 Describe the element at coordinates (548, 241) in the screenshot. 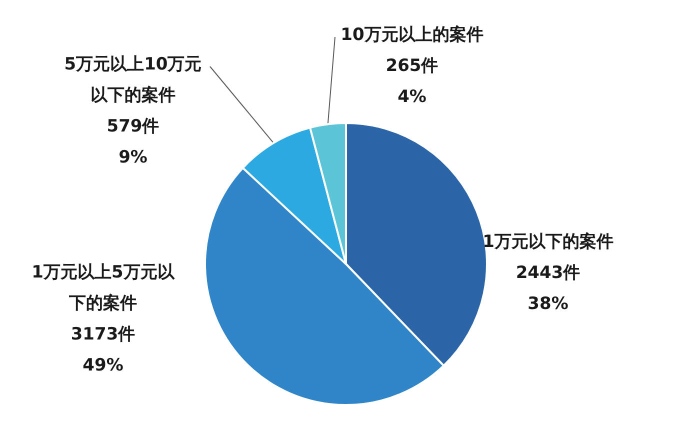

I see `slice-label: 1万元以下的案件` at that location.